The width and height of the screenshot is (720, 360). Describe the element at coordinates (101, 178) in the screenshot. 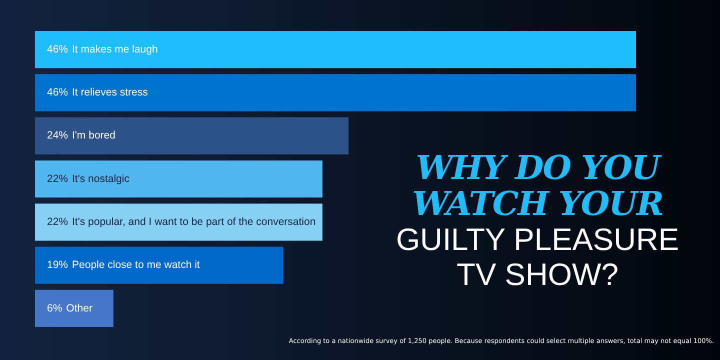

I see `y-tick-label: It's nostalgic` at that location.